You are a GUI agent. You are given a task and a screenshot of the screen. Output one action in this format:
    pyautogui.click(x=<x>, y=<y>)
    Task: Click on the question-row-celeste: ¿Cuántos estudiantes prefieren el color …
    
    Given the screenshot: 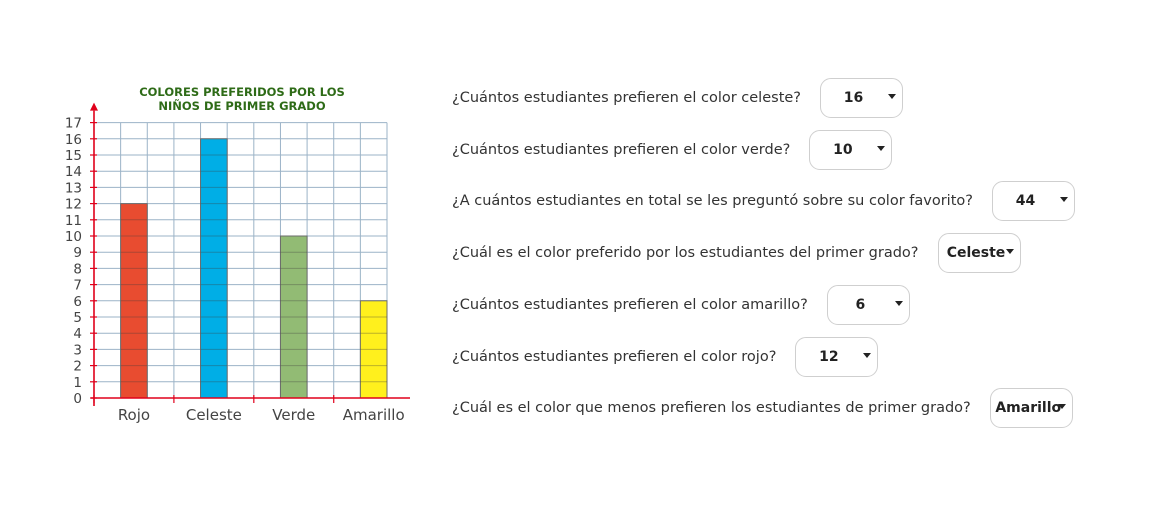 What is the action you would take?
    pyautogui.click(x=677, y=98)
    